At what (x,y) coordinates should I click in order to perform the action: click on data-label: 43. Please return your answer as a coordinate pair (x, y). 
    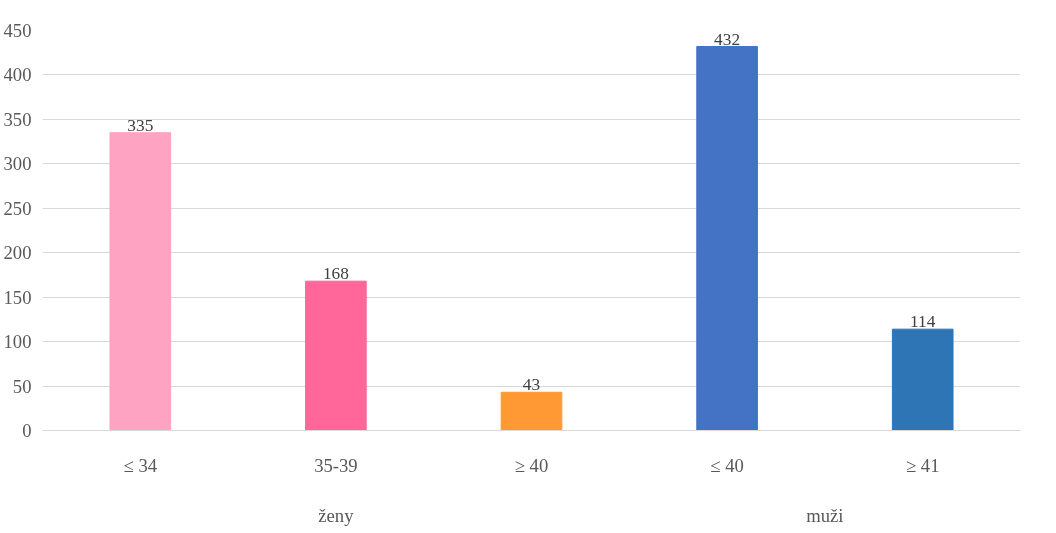
    Looking at the image, I should click on (531, 385).